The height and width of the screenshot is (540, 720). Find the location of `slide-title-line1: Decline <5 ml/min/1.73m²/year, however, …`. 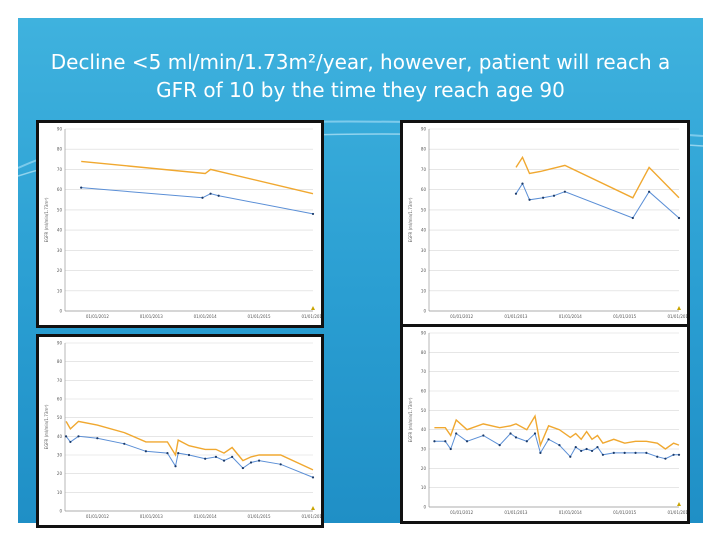

slide-title-line1: Decline <5 ml/min/1.73m²/year, however, … is located at coordinates (360, 62).